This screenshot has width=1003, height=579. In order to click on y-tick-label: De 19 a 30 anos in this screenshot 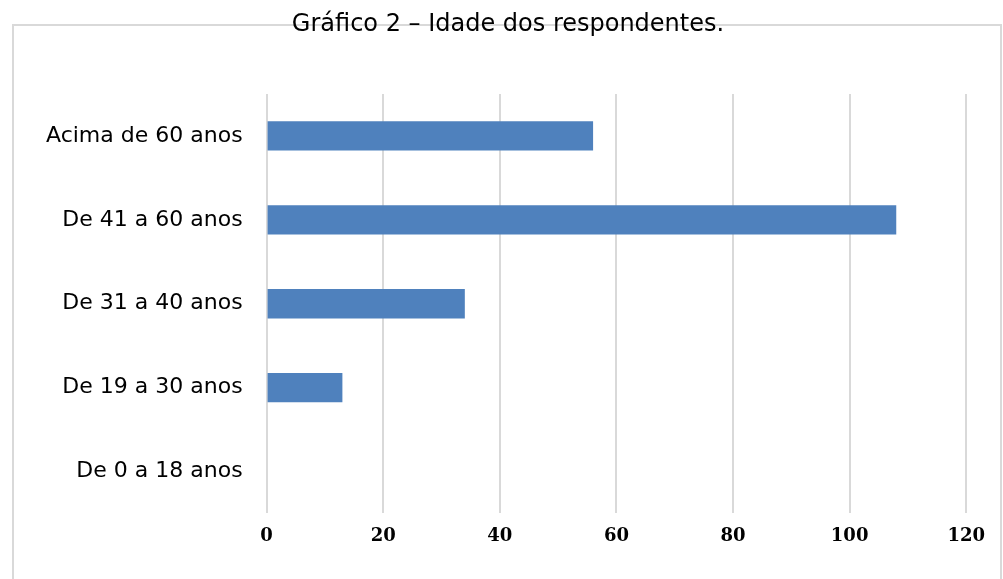, I will do `click(152, 386)`.